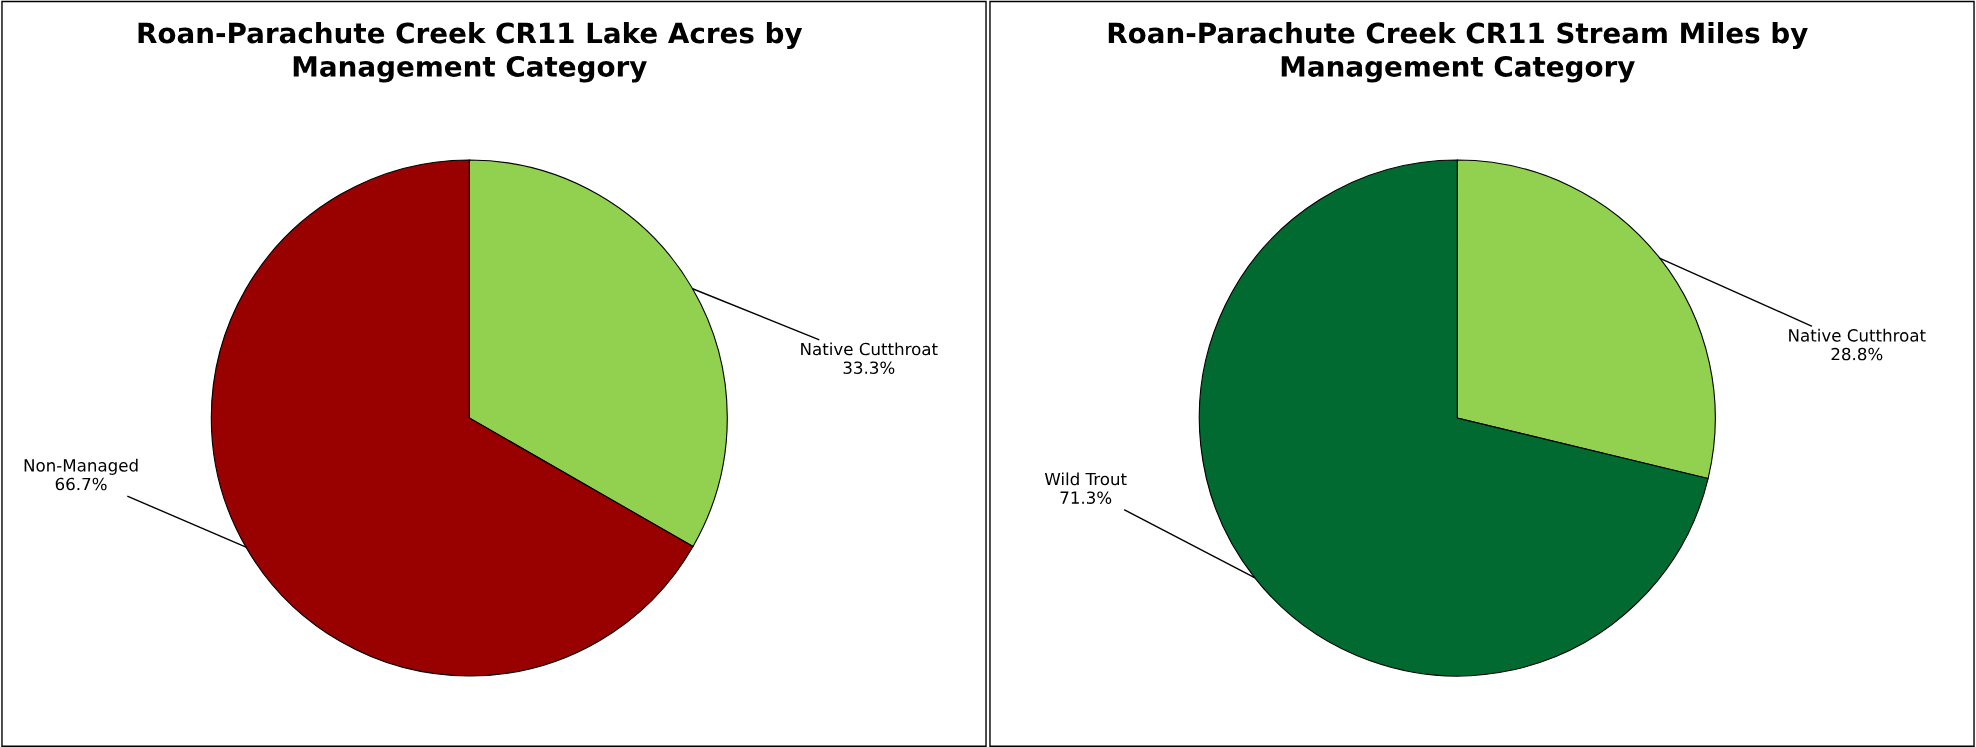 This screenshot has height=747, width=1976. What do you see at coordinates (1086, 497) in the screenshot?
I see `data-label: 71.3%` at bounding box center [1086, 497].